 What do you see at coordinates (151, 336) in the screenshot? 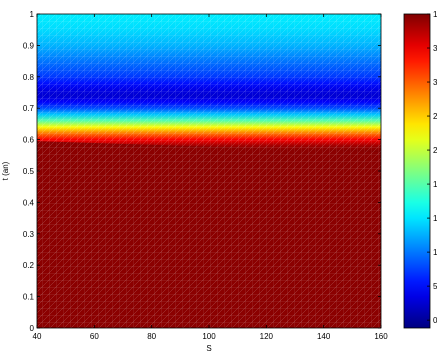
I see `x-tick-label: 80` at bounding box center [151, 336].